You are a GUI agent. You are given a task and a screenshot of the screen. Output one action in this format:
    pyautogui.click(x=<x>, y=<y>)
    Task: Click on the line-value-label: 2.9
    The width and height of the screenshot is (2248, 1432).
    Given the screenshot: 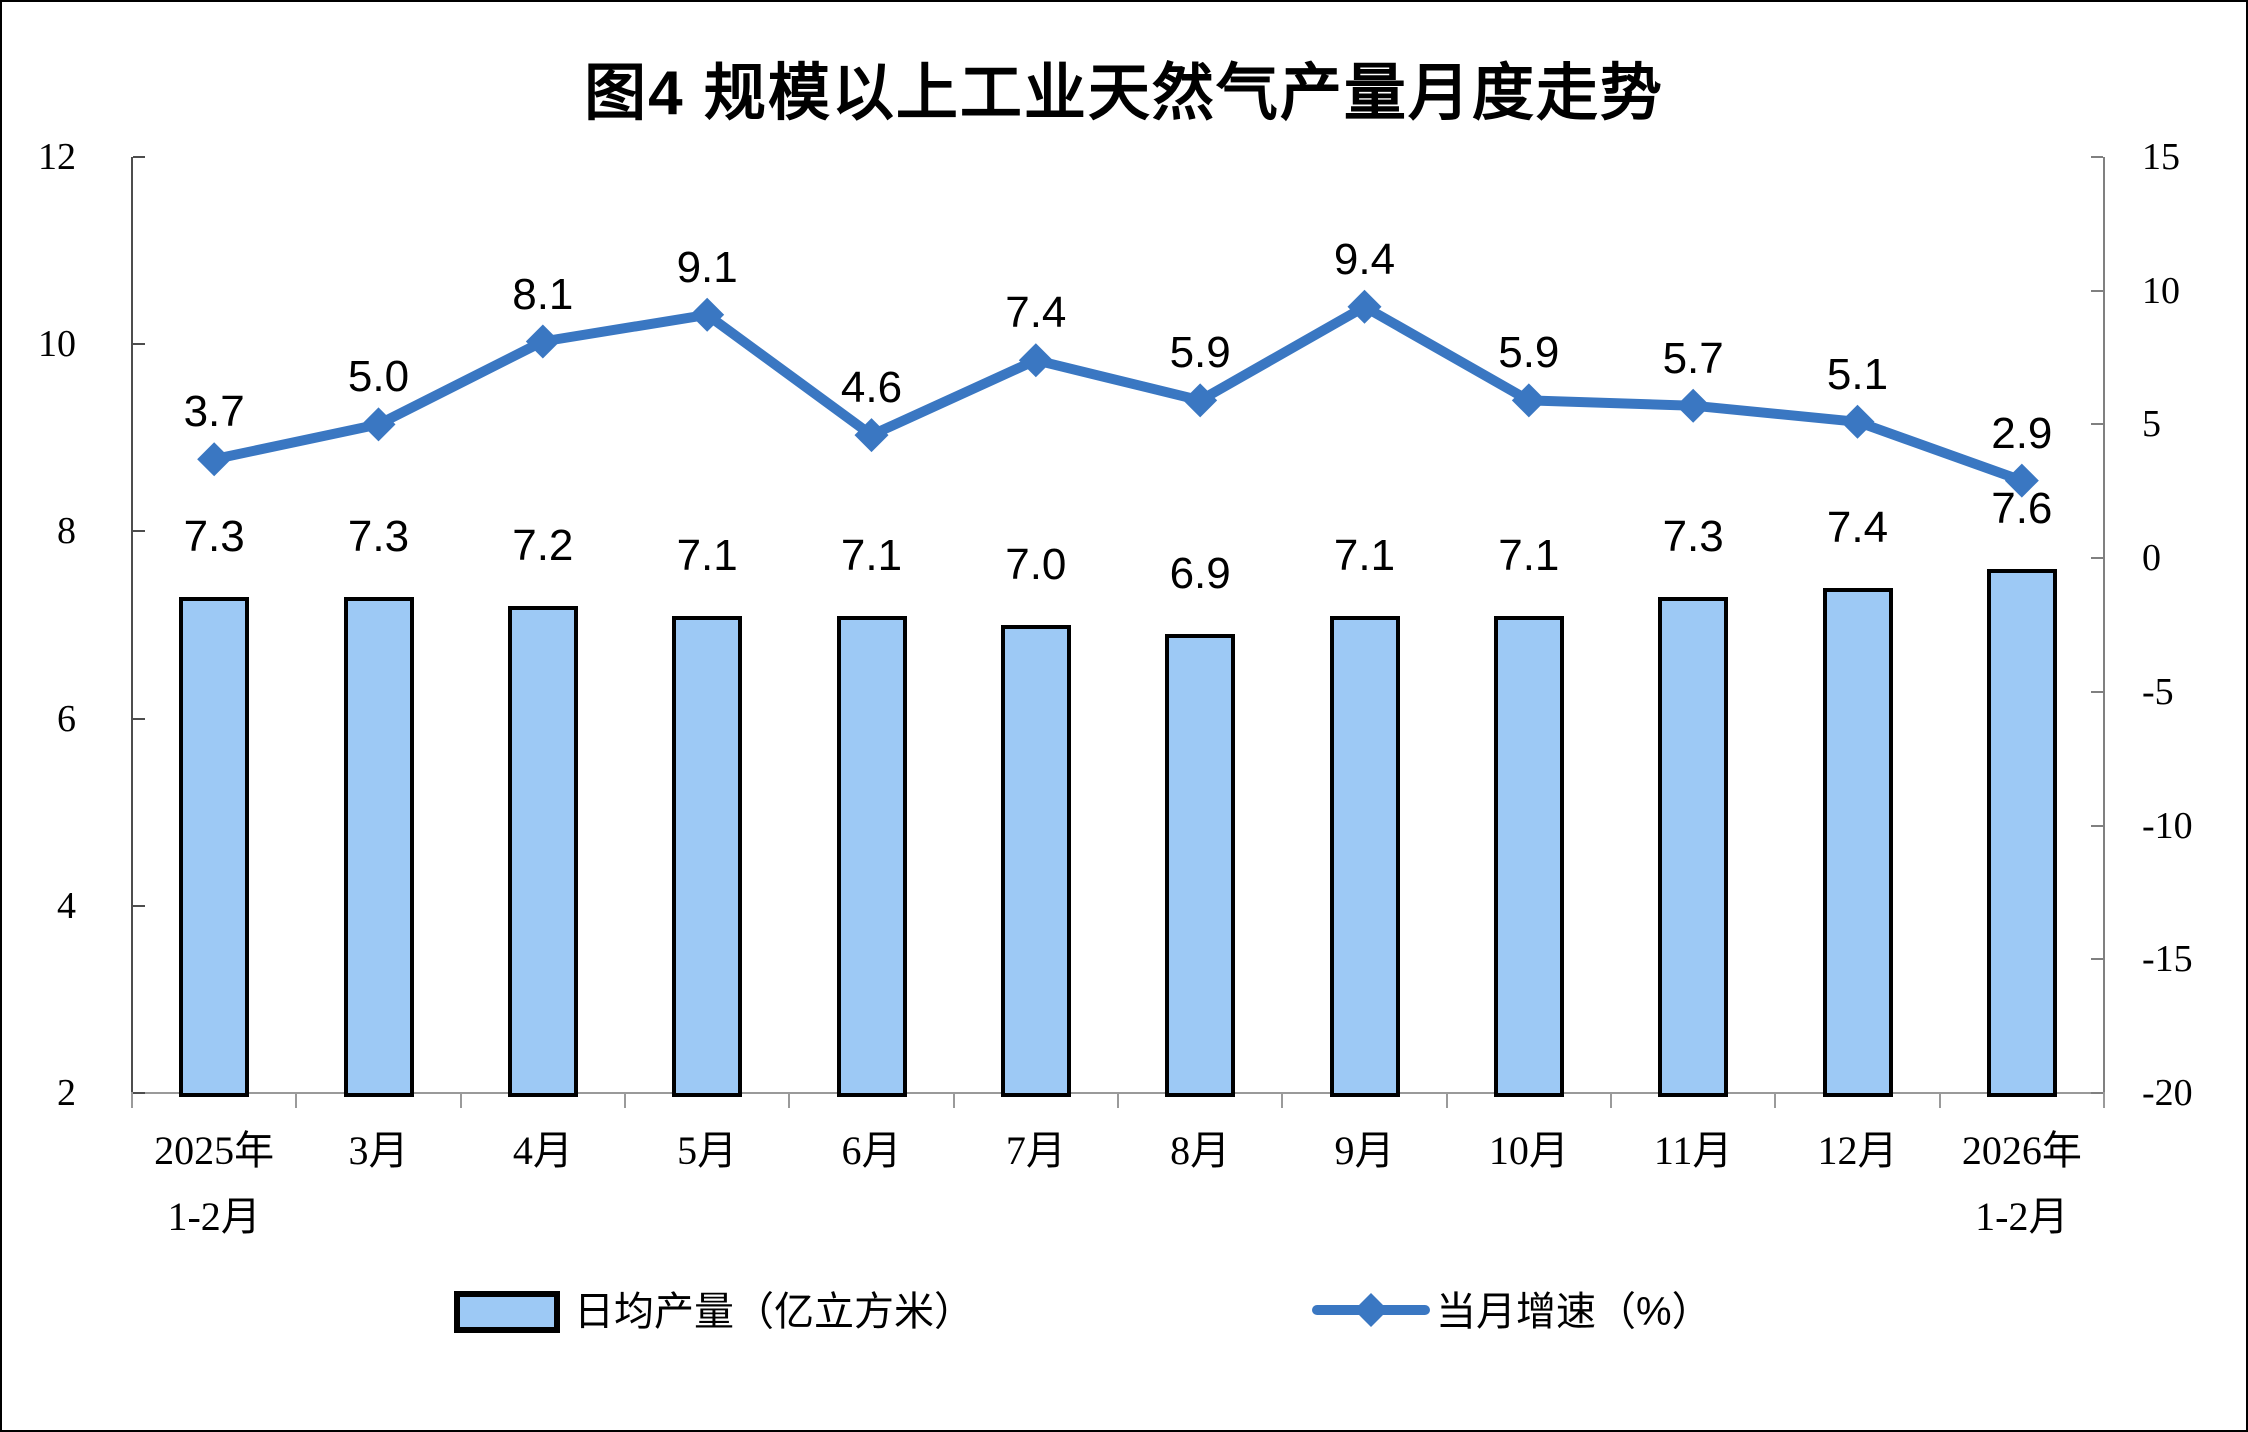 What is the action you would take?
    pyautogui.click(x=2022, y=433)
    